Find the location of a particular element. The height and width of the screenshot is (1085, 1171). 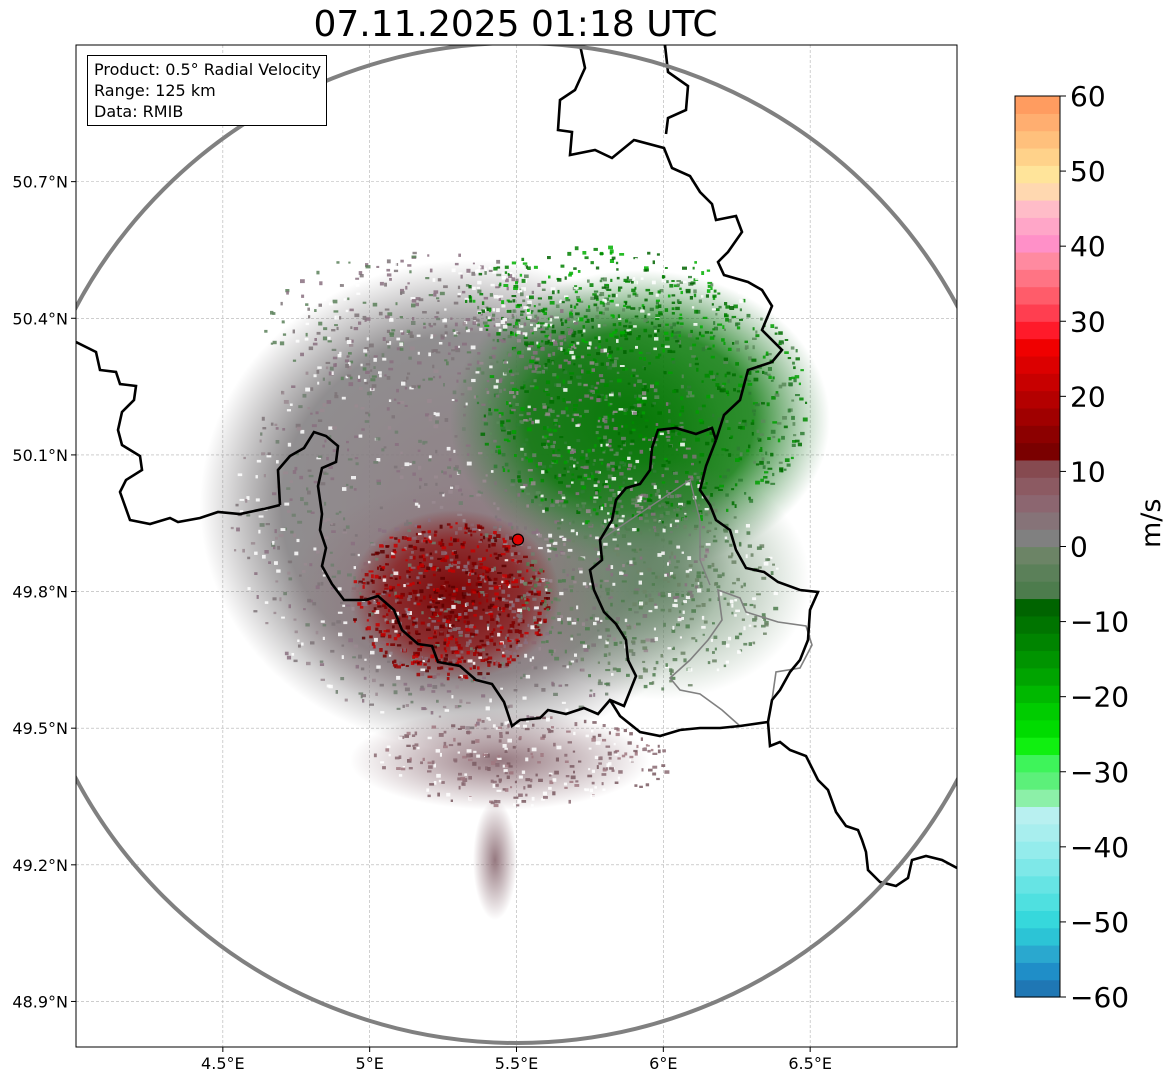

colorbar-label: m/s is located at coordinates (1151, 523).